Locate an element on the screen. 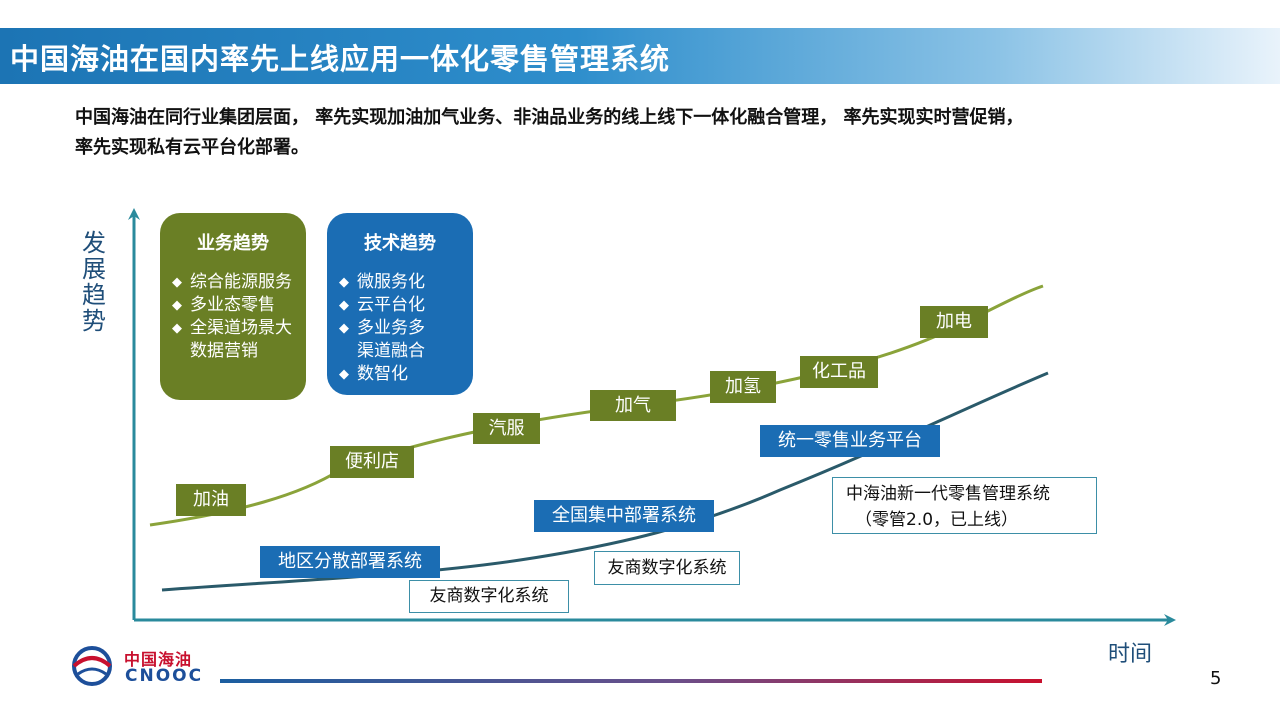 Image resolution: width=1280 pixels, height=720 pixels. business-trends-list: ◆ 综合能源服务 ◆ 多业态零售 ◆ 全渠道场景大 数据营销 is located at coordinates (234, 317).